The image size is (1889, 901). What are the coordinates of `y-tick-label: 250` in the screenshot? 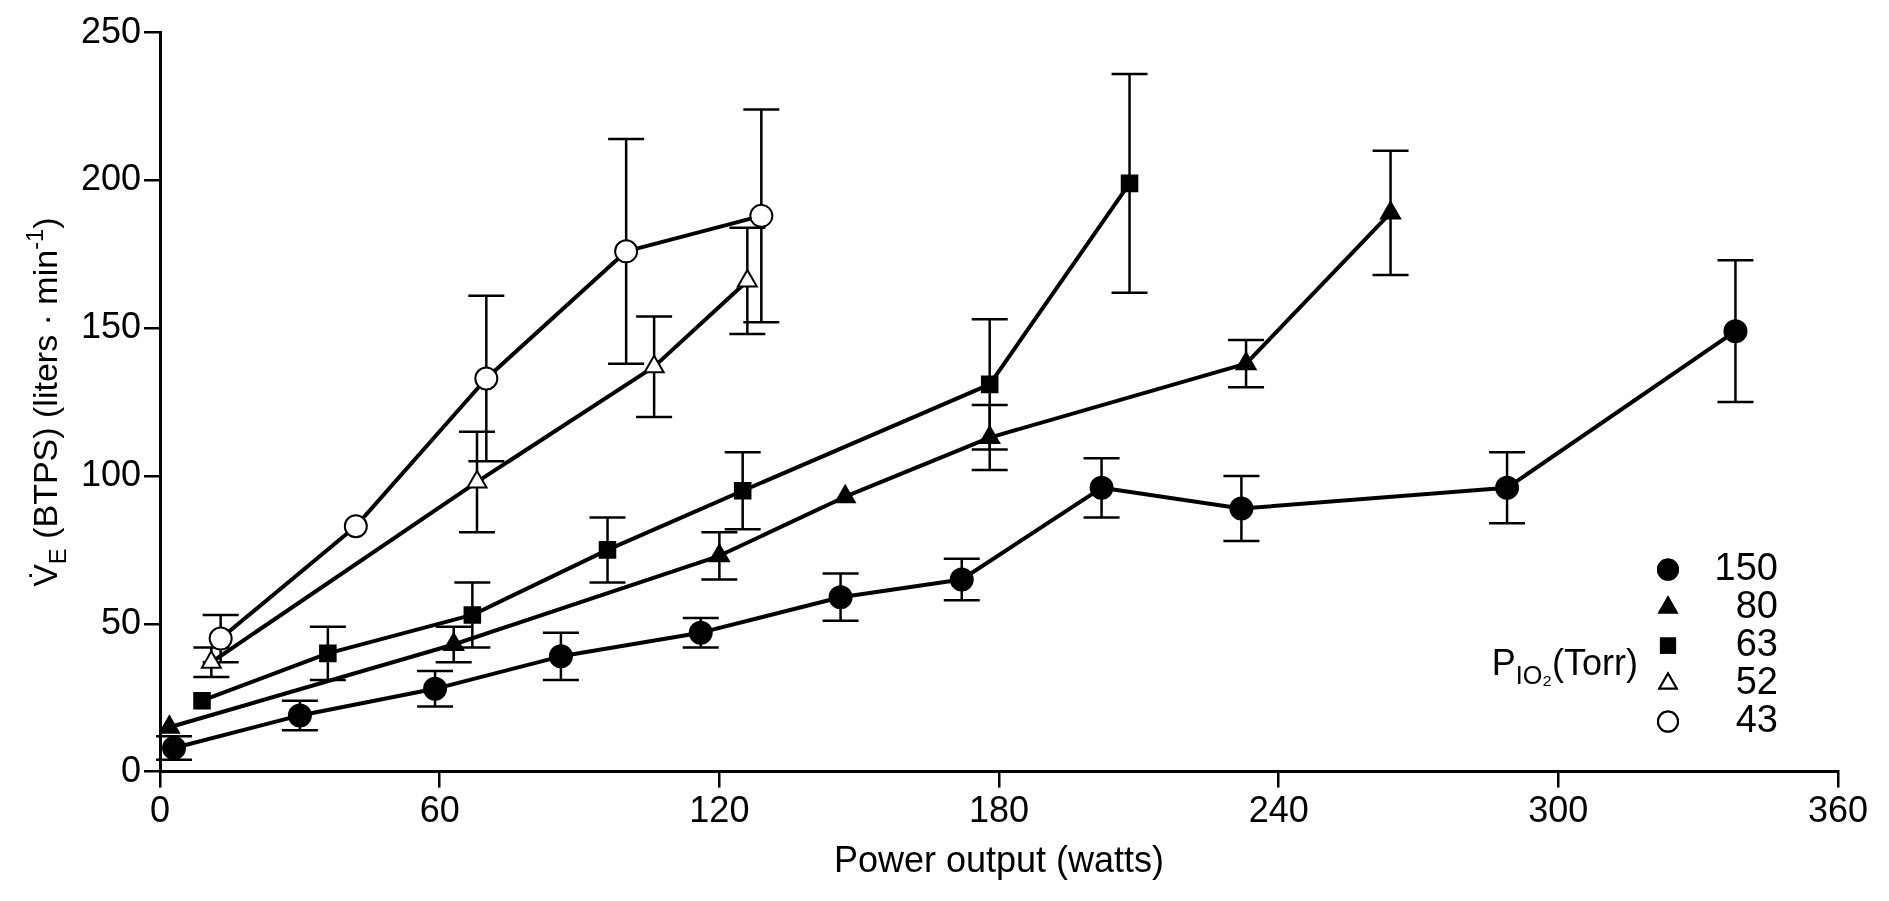 It's located at (111, 30).